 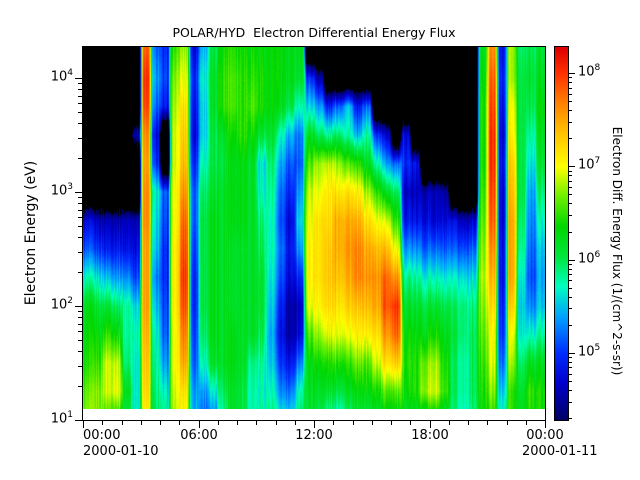 I want to click on x-tick-label: 12:00, so click(x=314, y=435).